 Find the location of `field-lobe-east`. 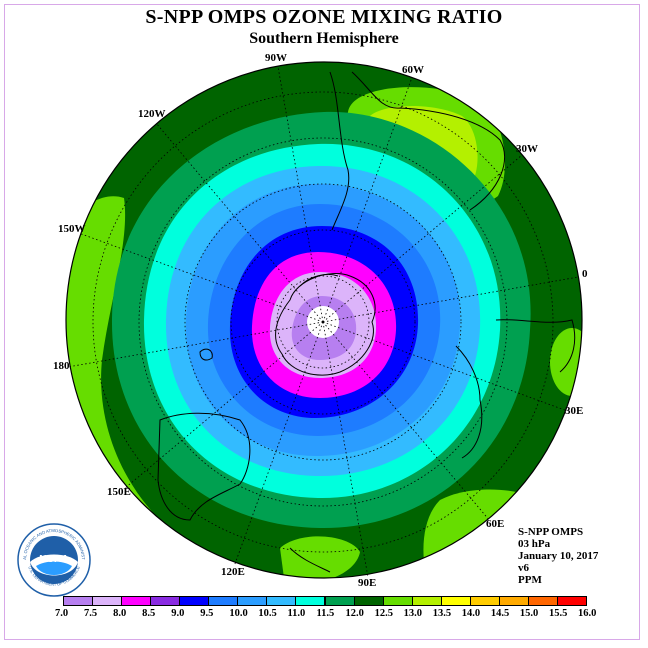

field-lobe-east is located at coordinates (566, 362).